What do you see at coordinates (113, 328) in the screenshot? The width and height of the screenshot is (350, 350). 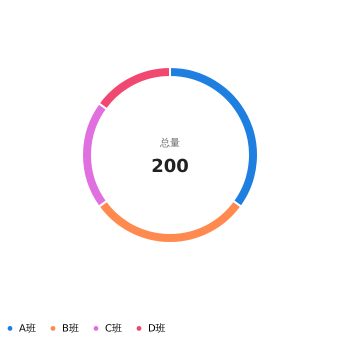 I see `legend-label: C班` at bounding box center [113, 328].